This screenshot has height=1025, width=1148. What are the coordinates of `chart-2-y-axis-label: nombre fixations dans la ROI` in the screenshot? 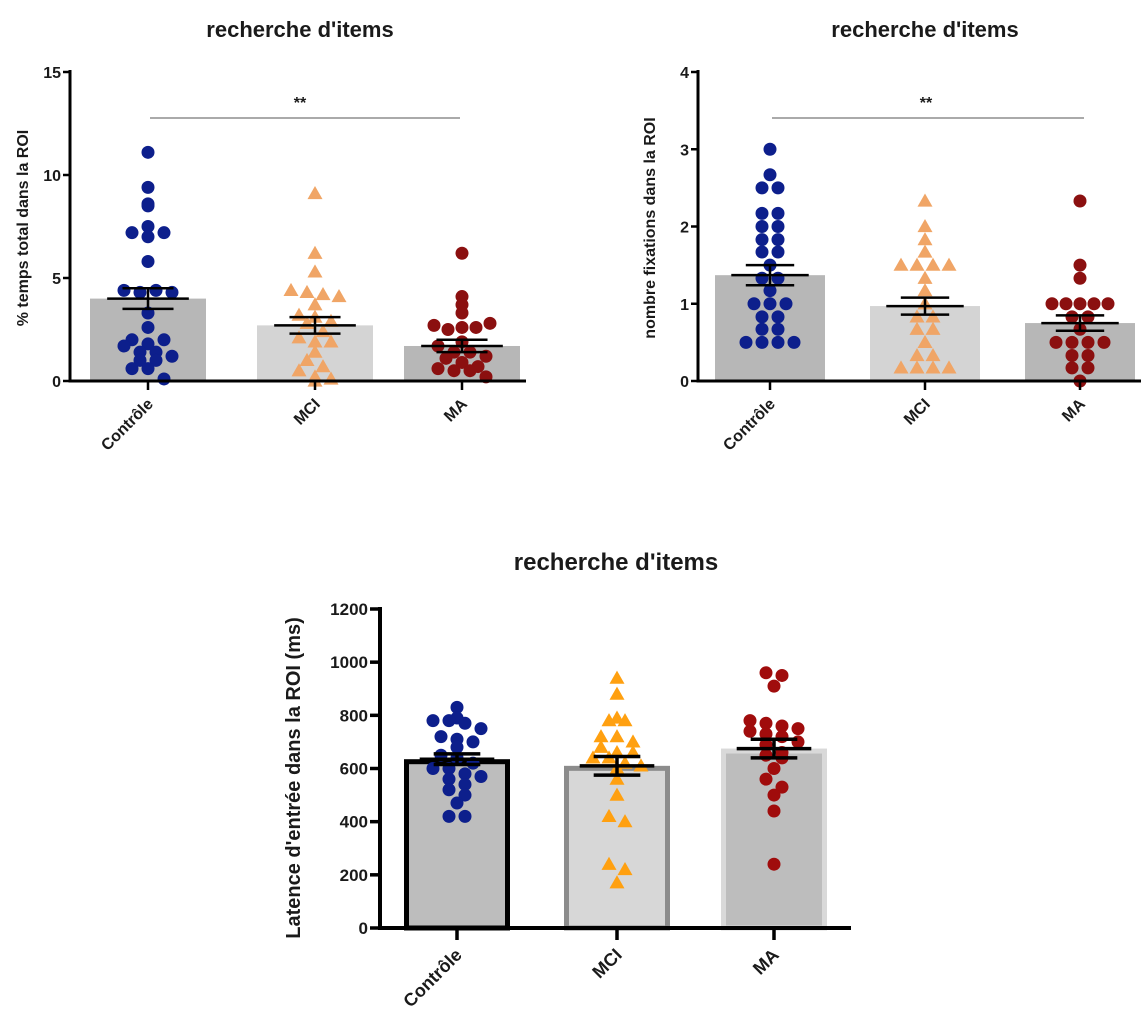 It's located at (650, 227).